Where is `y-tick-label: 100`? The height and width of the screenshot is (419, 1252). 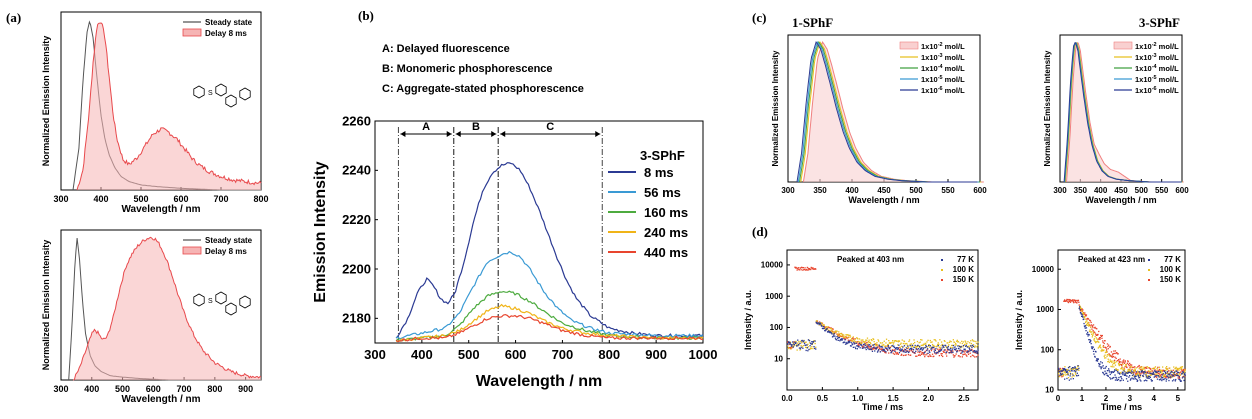
y-tick-label: 100 is located at coordinates (777, 327).